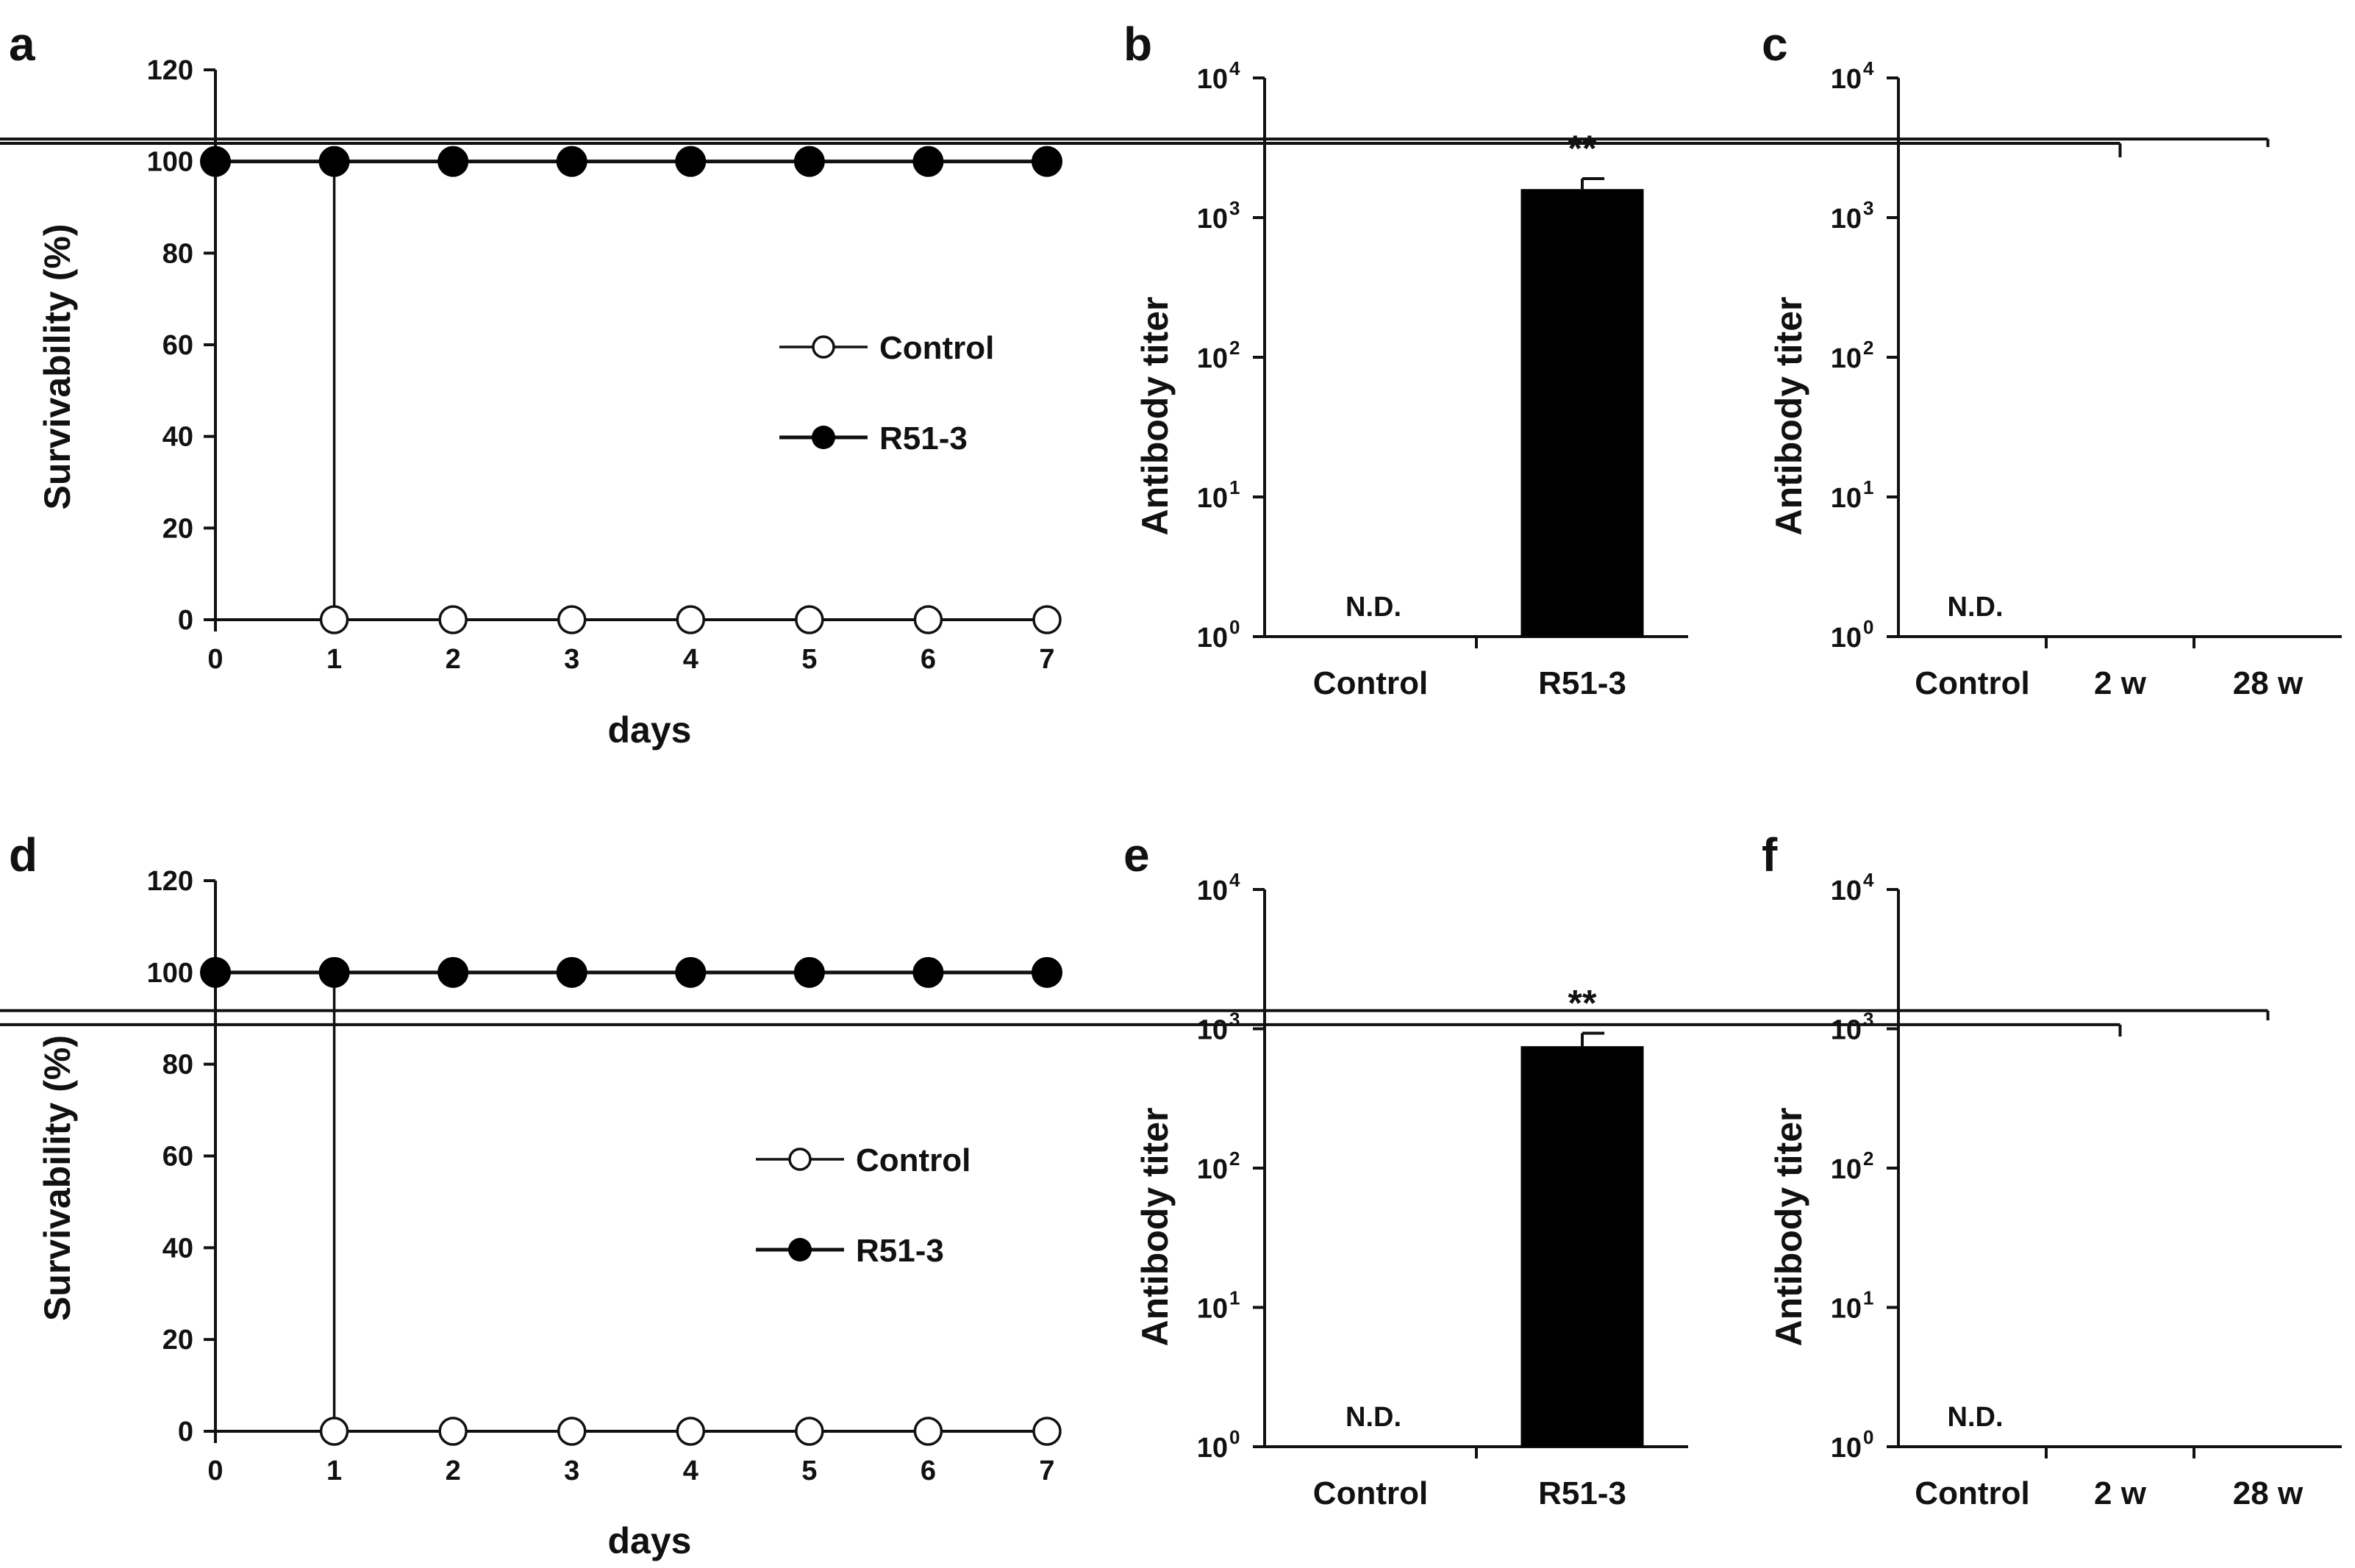 The image size is (2355, 1568). I want to click on x-tick-label: 2 w, so click(2120, 1493).